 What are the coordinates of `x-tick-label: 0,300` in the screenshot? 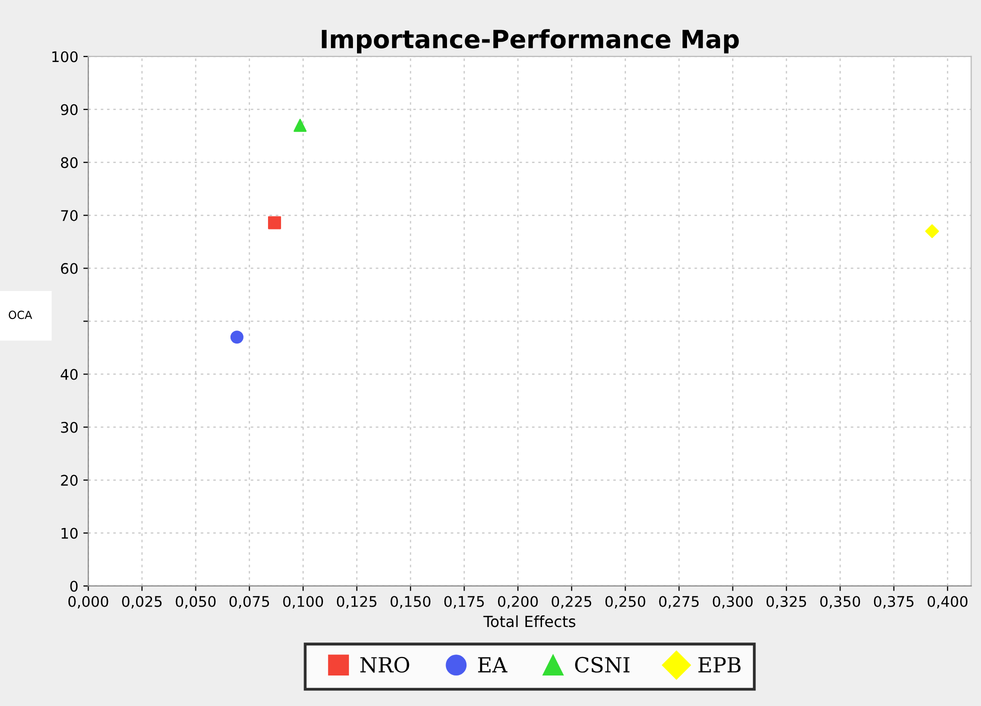 It's located at (732, 602).